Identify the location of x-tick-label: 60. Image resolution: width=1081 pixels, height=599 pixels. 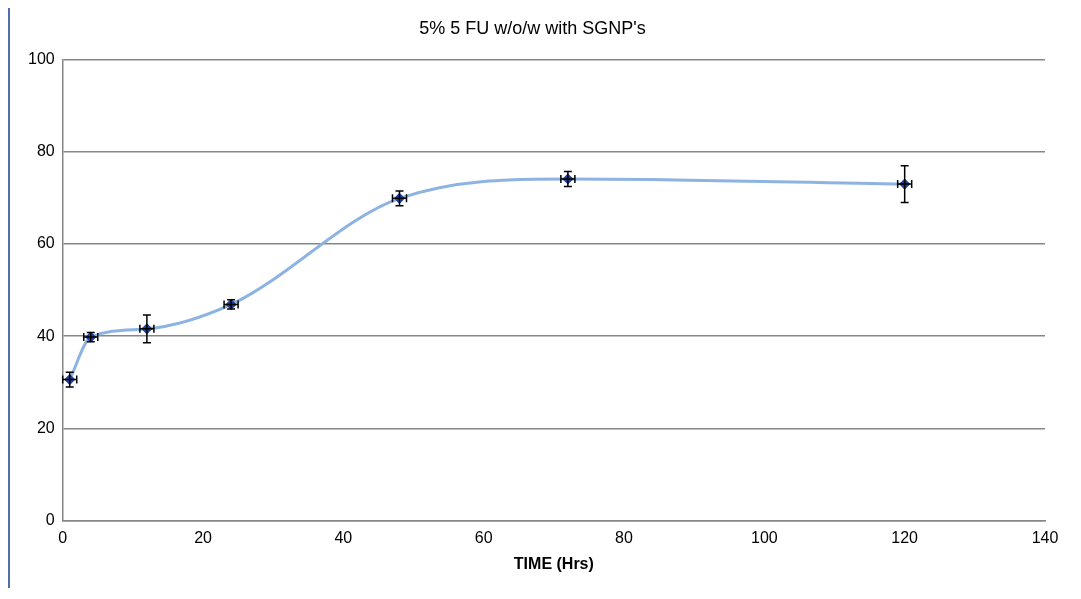
(483, 537).